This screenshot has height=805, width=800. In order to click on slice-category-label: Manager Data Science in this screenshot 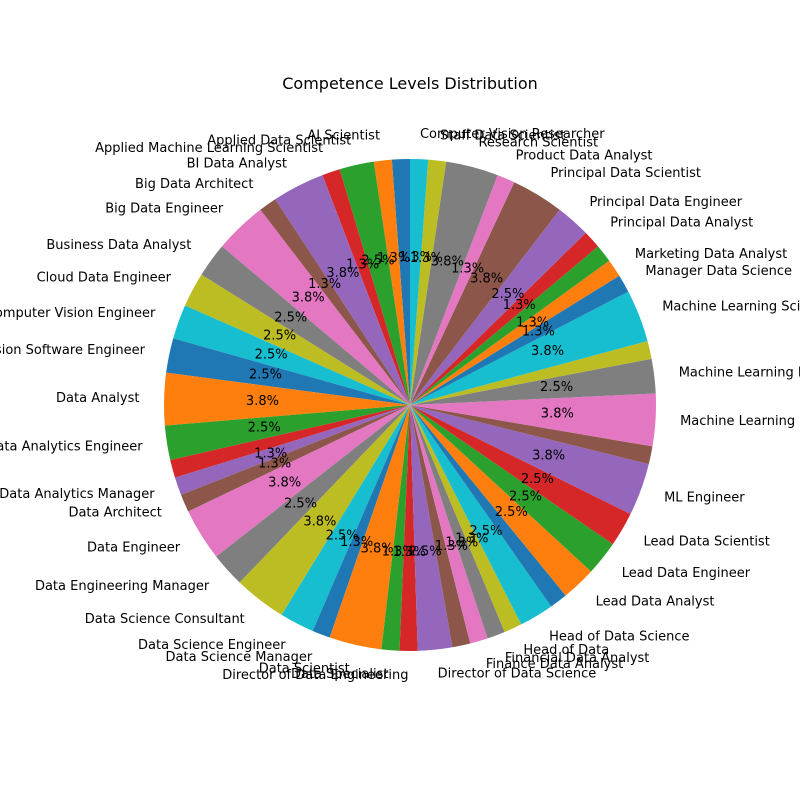, I will do `click(718, 271)`.